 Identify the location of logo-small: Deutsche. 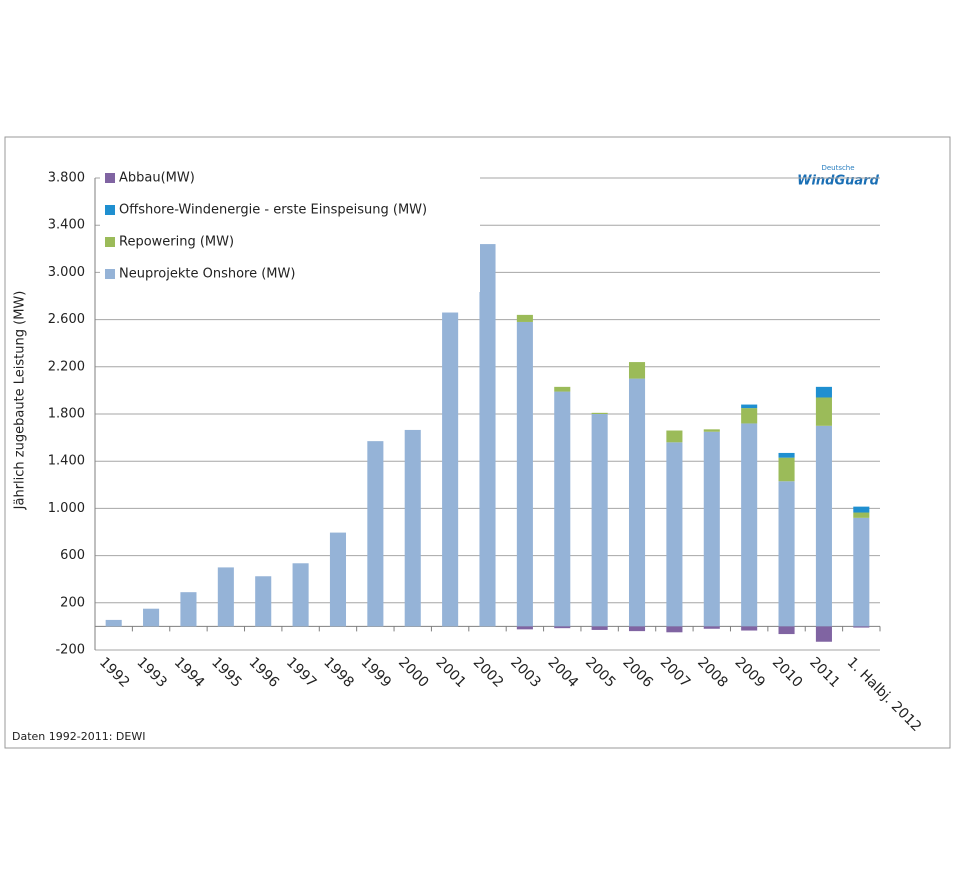
(837, 168).